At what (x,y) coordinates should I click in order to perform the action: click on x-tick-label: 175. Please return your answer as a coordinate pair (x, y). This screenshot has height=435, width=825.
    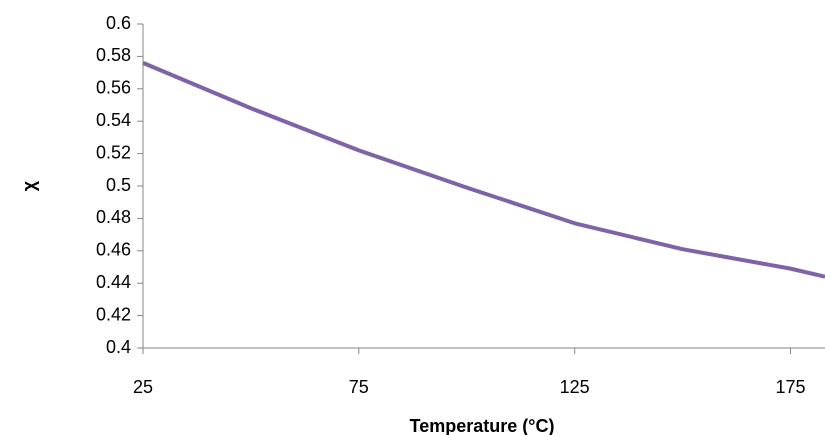
    Looking at the image, I should click on (790, 387).